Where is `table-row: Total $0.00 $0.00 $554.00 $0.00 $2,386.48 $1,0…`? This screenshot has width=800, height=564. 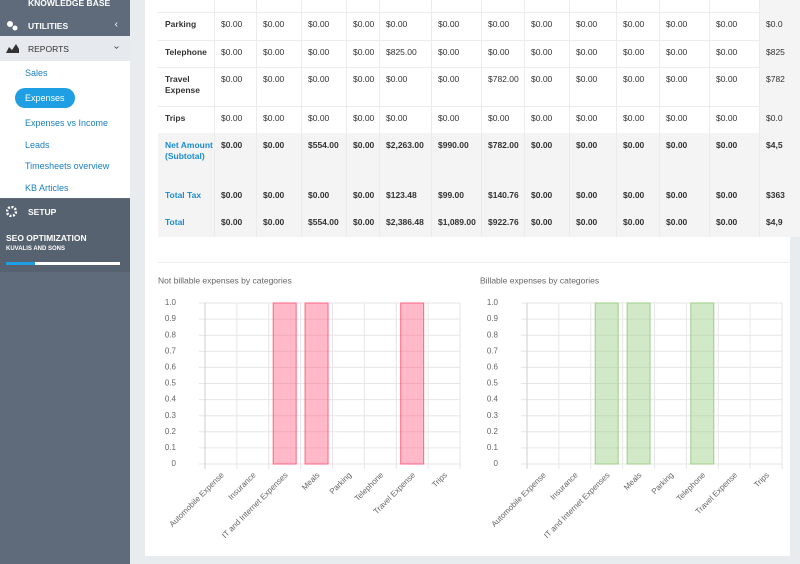
table-row: Total $0.00 $0.00 $554.00 $0.00 $2,386.48 $1,0… is located at coordinates (479, 223).